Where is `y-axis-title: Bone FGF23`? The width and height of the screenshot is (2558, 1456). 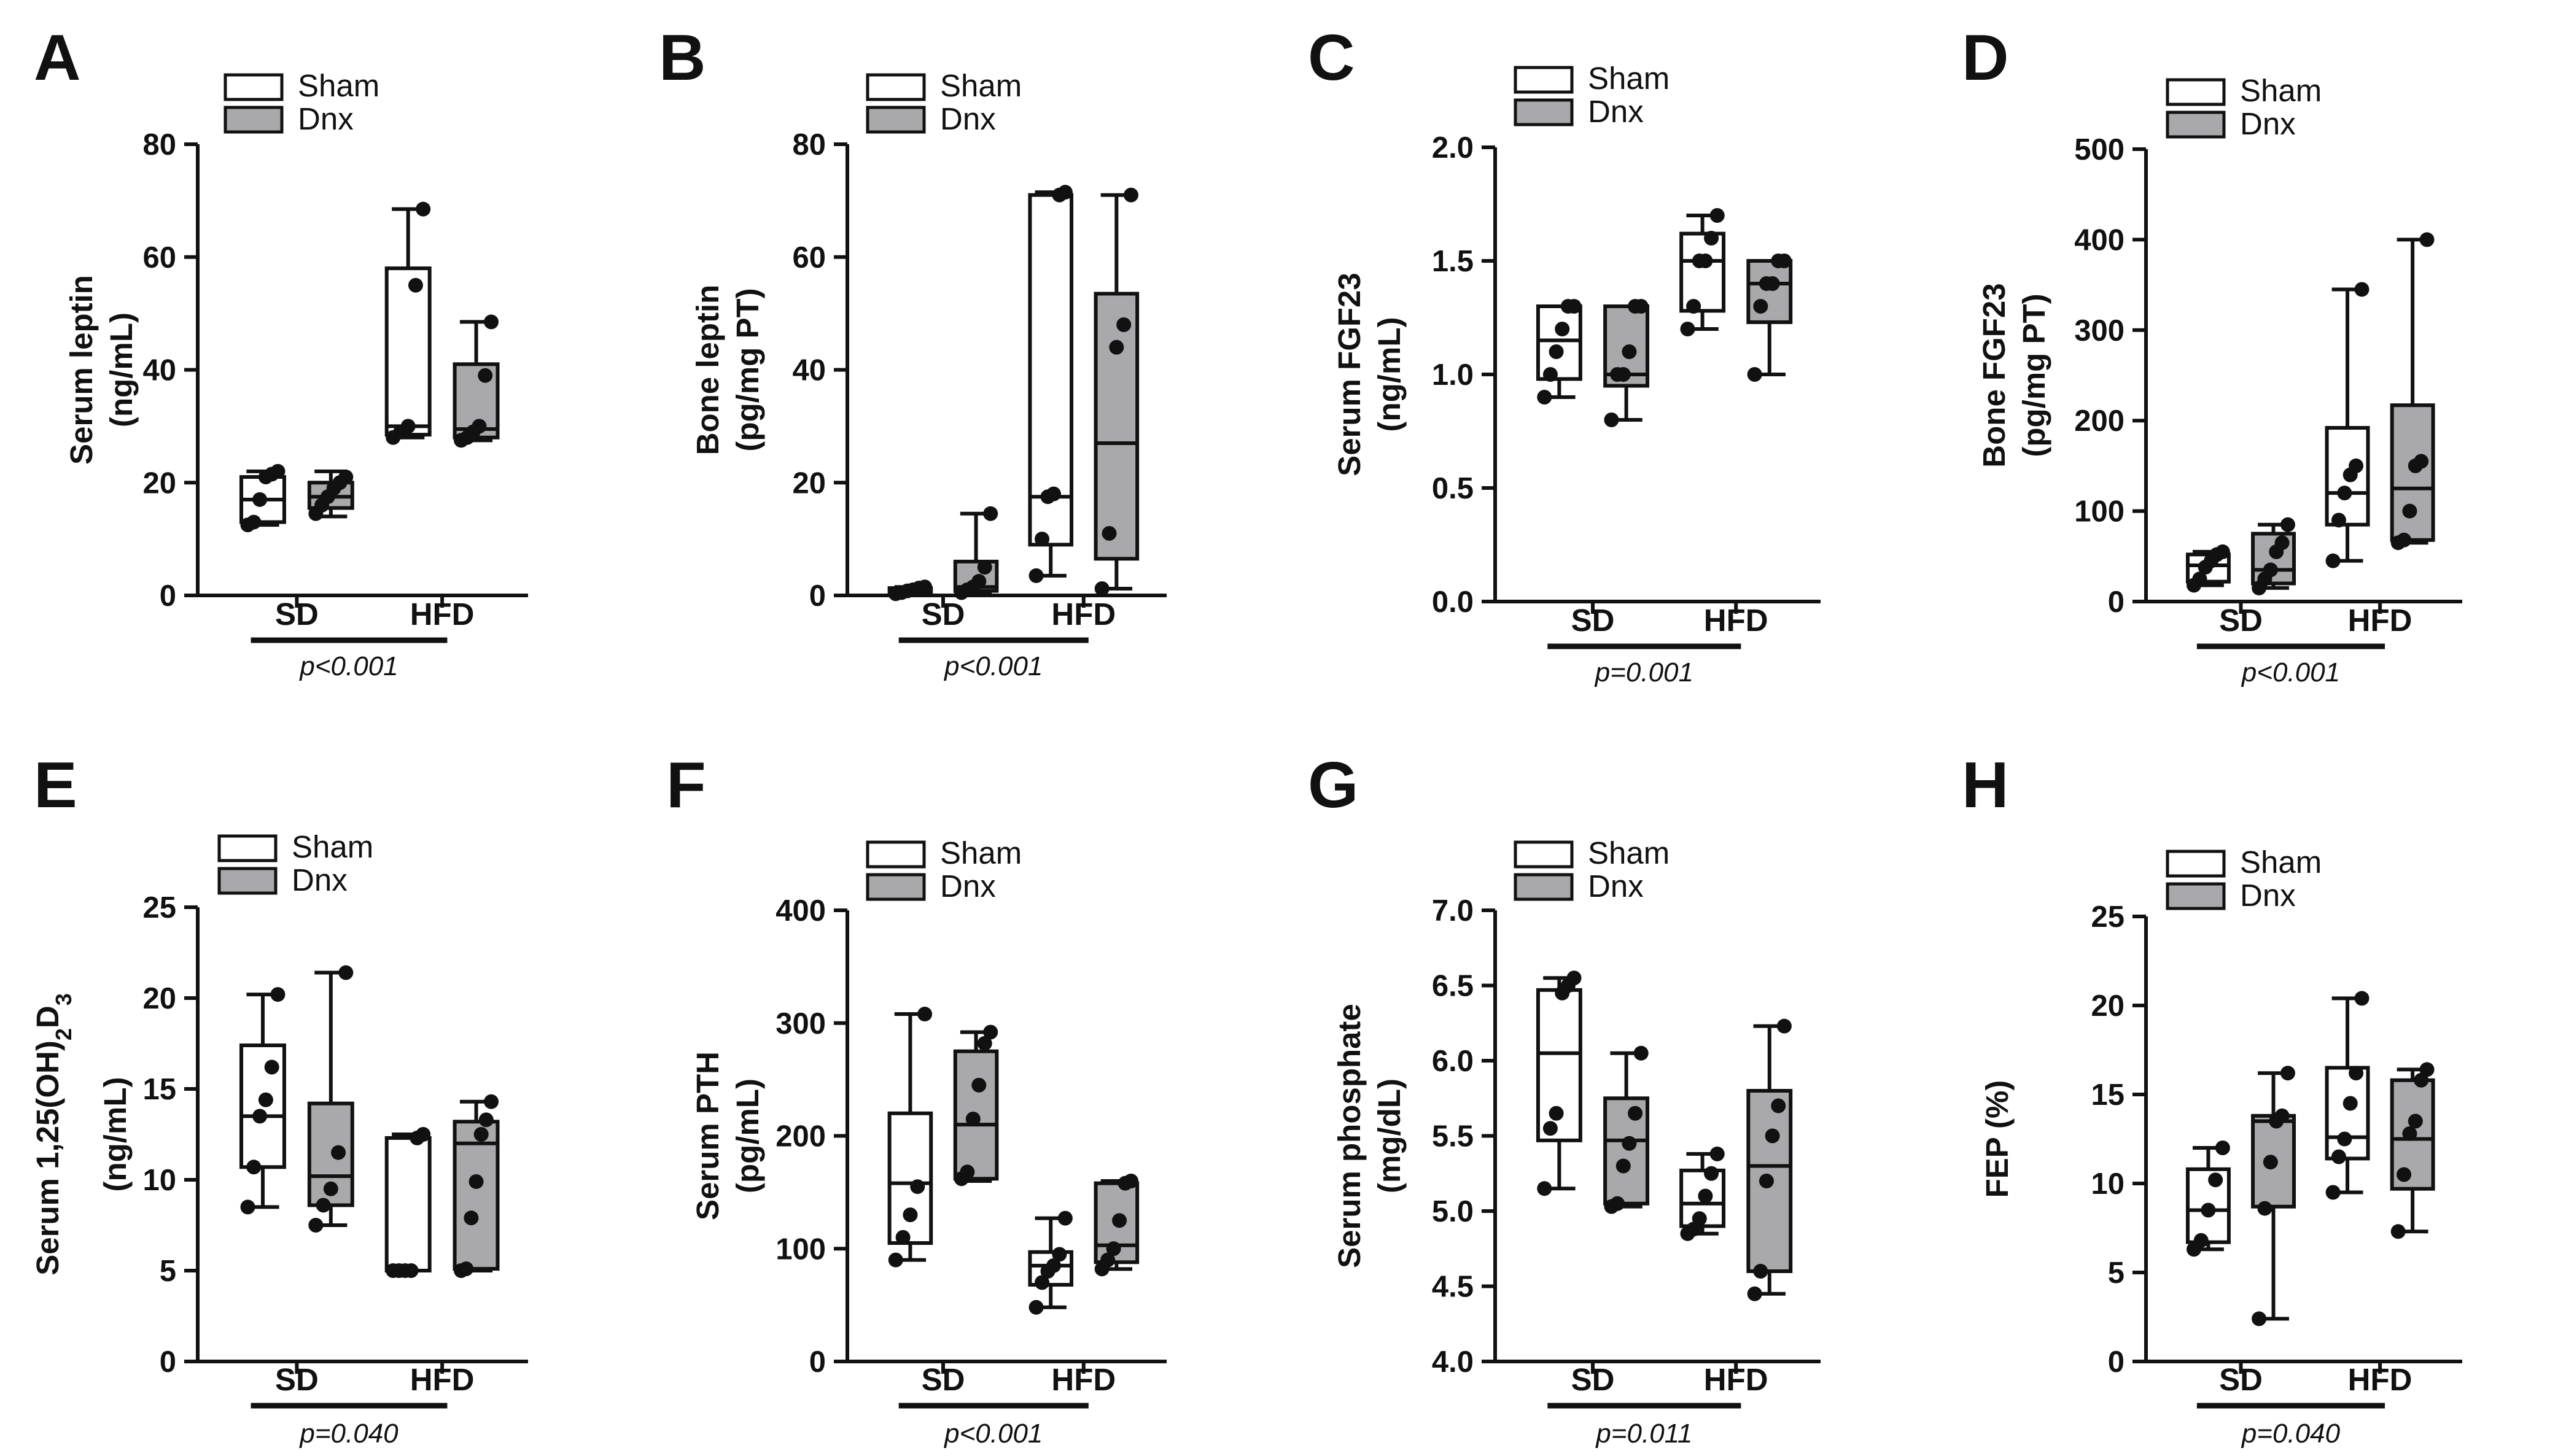 y-axis-title: Bone FGF23 is located at coordinates (1994, 375).